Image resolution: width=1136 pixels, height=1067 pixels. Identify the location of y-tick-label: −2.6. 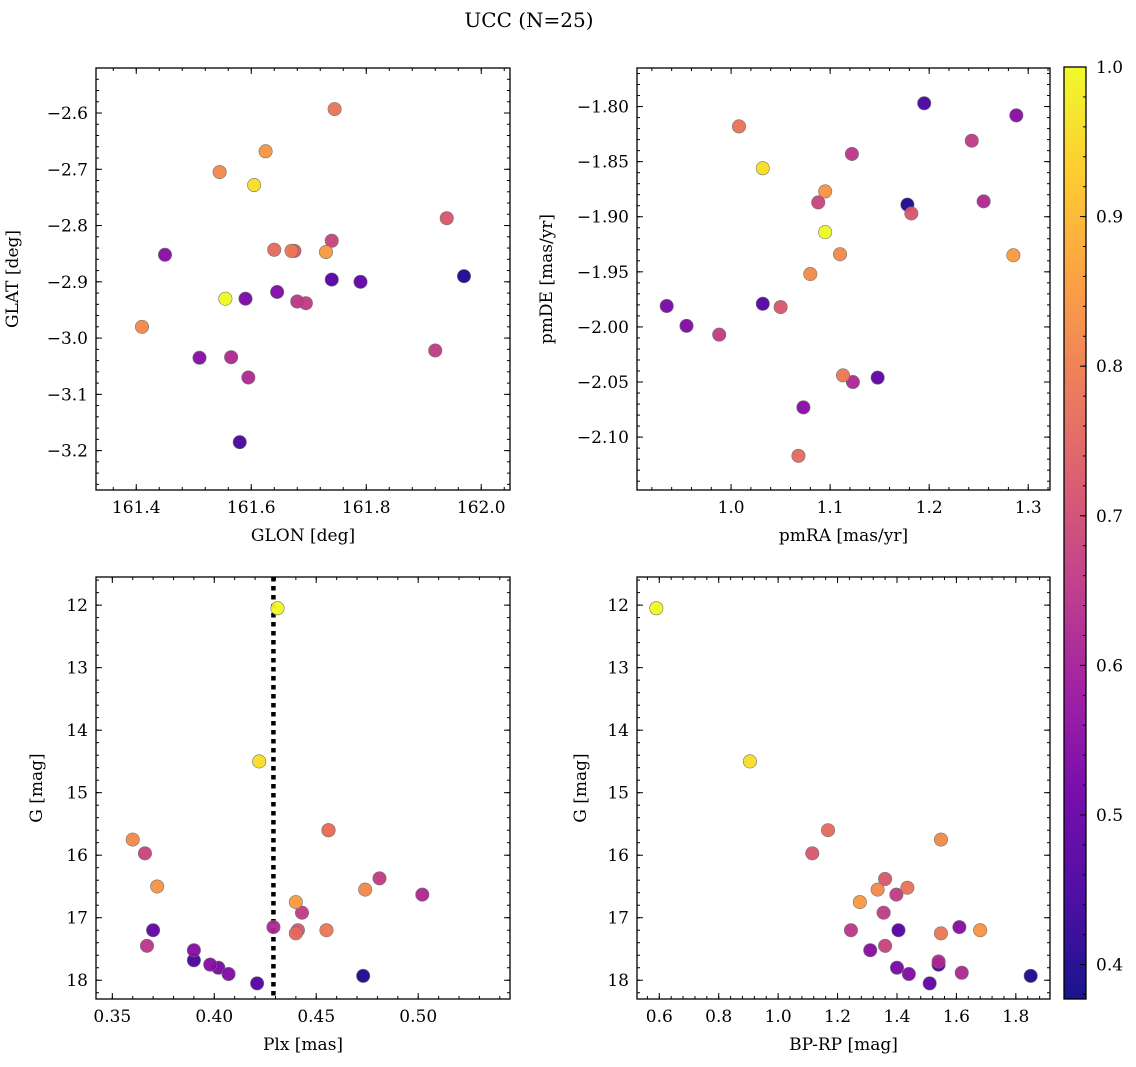
(67, 114).